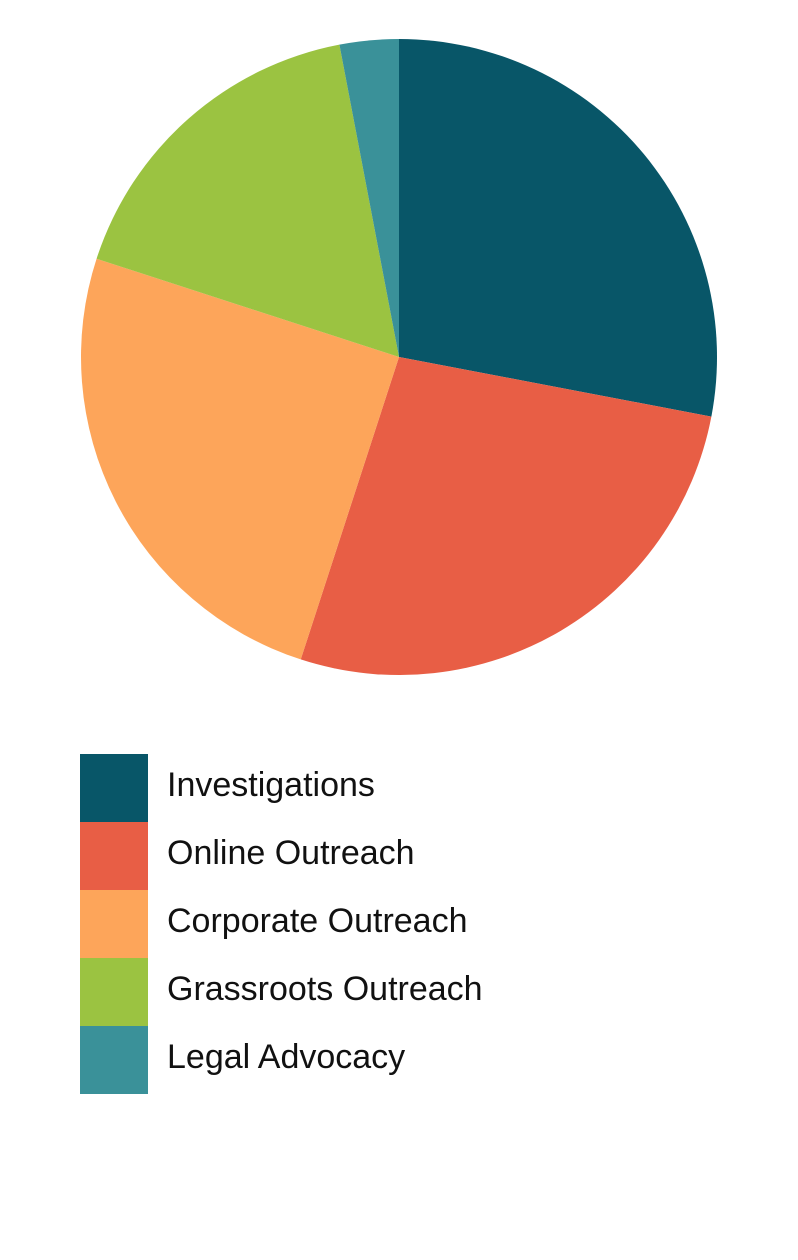  What do you see at coordinates (325, 989) in the screenshot?
I see `legend-label: Grassroots Outreach` at bounding box center [325, 989].